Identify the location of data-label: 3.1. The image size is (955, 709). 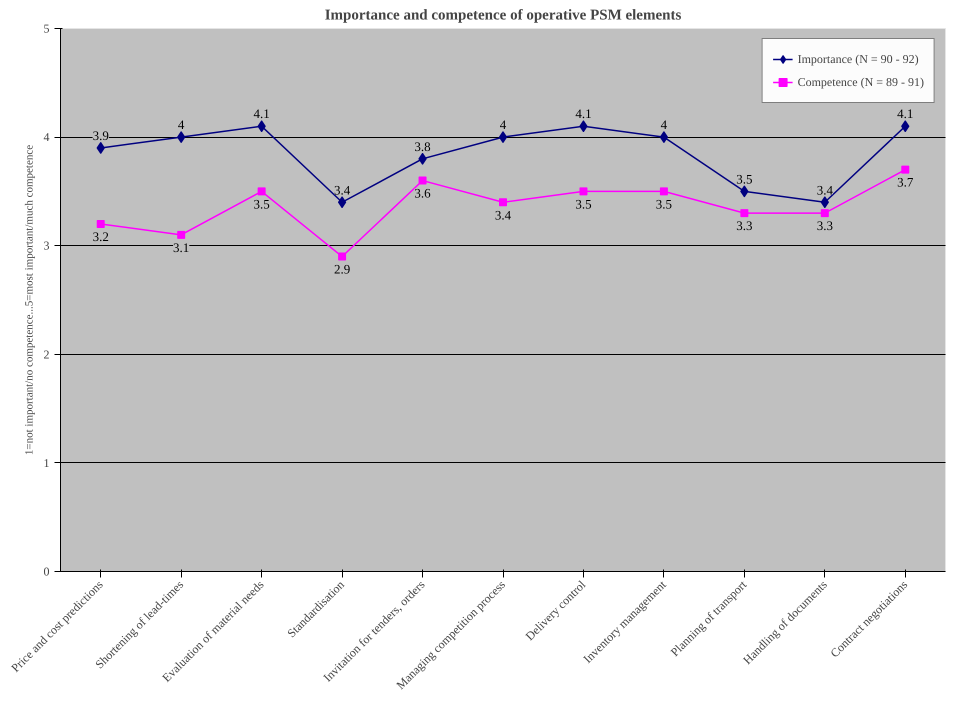
(181, 247).